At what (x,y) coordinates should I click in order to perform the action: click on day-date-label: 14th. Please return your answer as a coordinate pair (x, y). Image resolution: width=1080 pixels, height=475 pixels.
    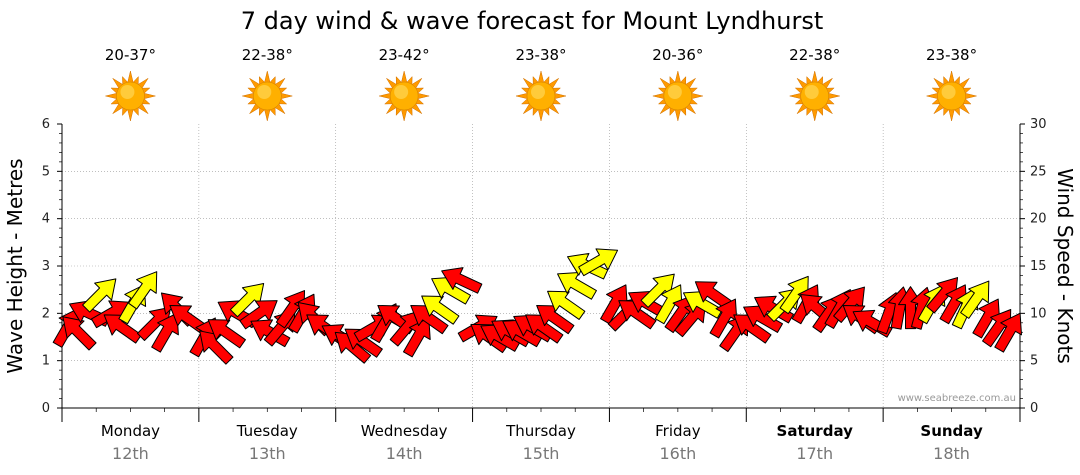
    Looking at the image, I should click on (404, 453).